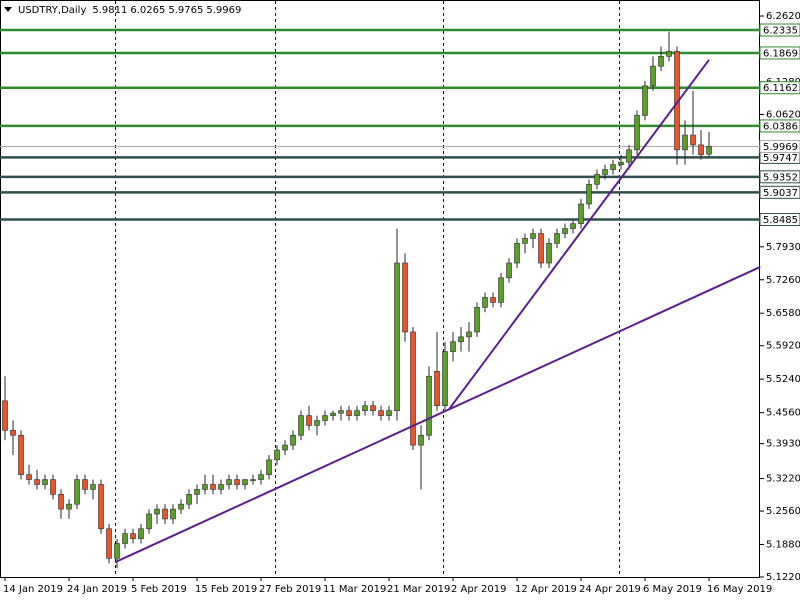  Describe the element at coordinates (783, 16) in the screenshot. I see `y-tick-label: 6.2620` at that location.